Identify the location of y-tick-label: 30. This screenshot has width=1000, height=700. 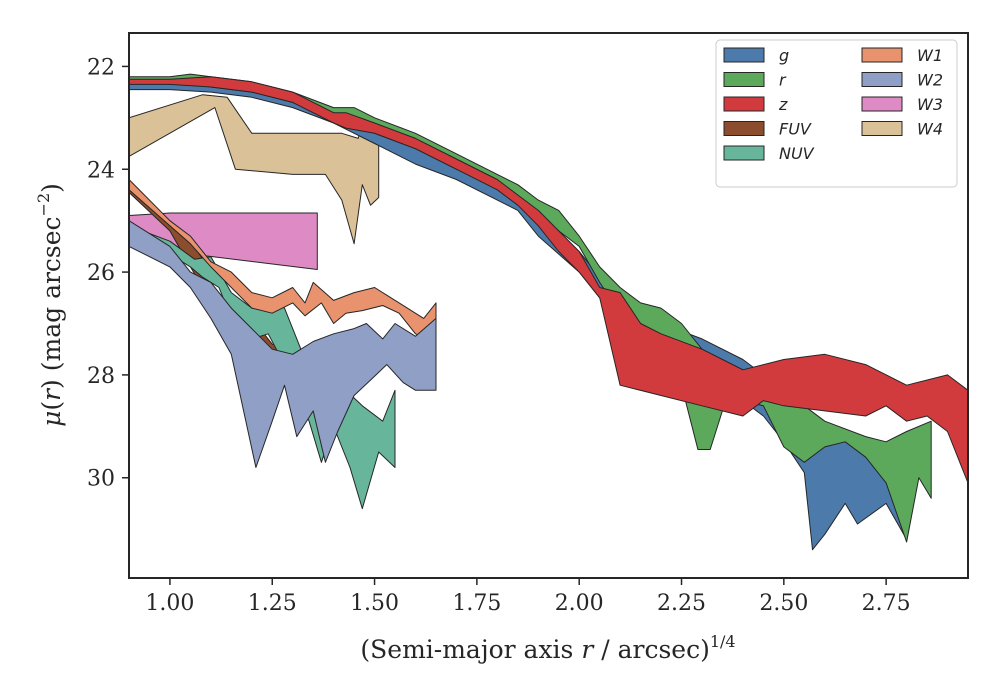
(101, 479).